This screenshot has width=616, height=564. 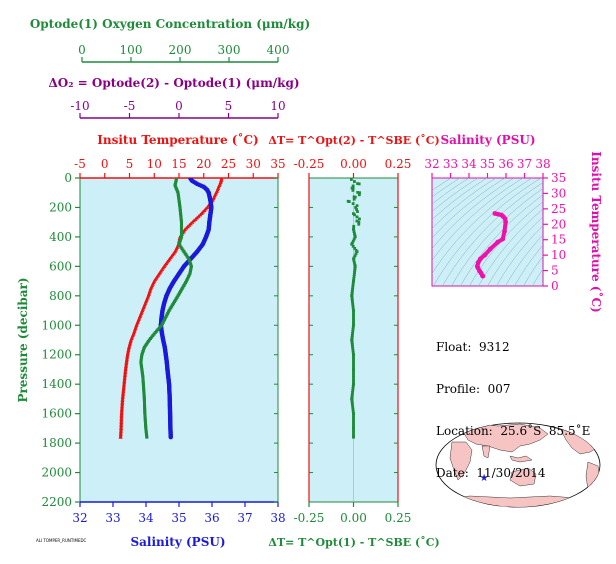 I want to click on temperature-axis-title: Insitu Temperature (˚C), so click(x=177, y=139).